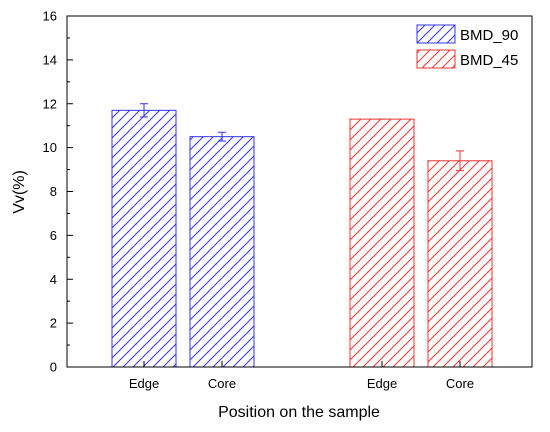  Describe the element at coordinates (58, 192) in the screenshot. I see `y-axis: 0 2 4 6 8 10 12 14 16` at that location.